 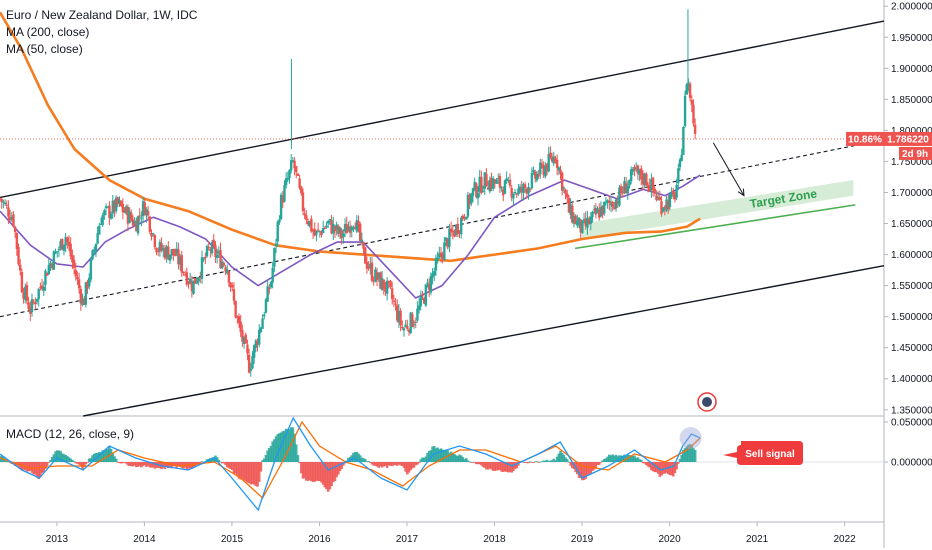 What do you see at coordinates (908, 138) in the screenshot?
I see `last-price-tag` at bounding box center [908, 138].